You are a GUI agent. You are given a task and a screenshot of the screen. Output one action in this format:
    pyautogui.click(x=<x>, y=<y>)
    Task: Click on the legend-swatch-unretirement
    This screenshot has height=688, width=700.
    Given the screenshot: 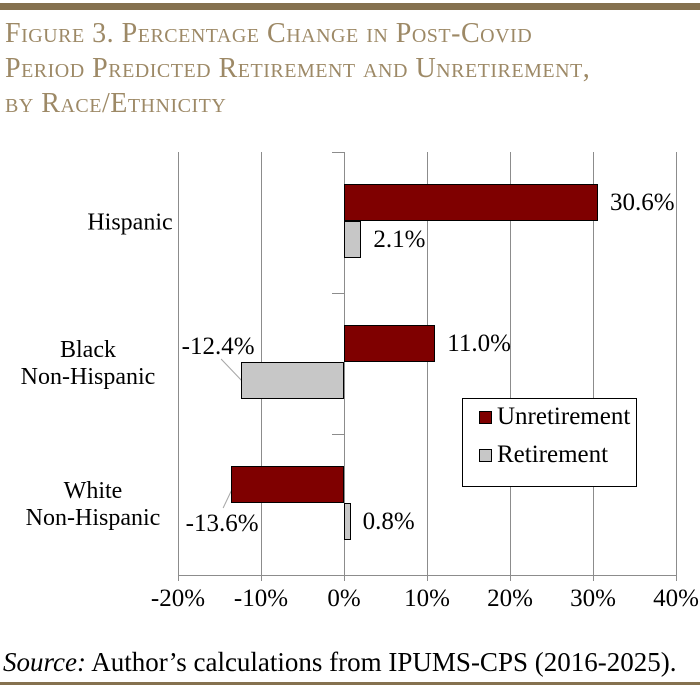 What is the action you would take?
    pyautogui.click(x=485, y=417)
    